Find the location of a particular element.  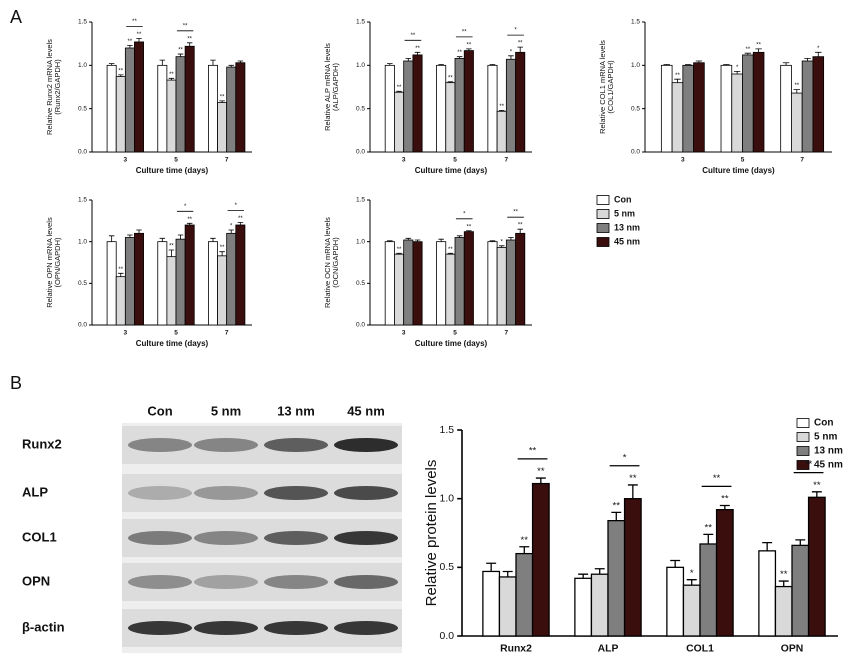

y-tick-label: 0.0 is located at coordinates (360, 325).